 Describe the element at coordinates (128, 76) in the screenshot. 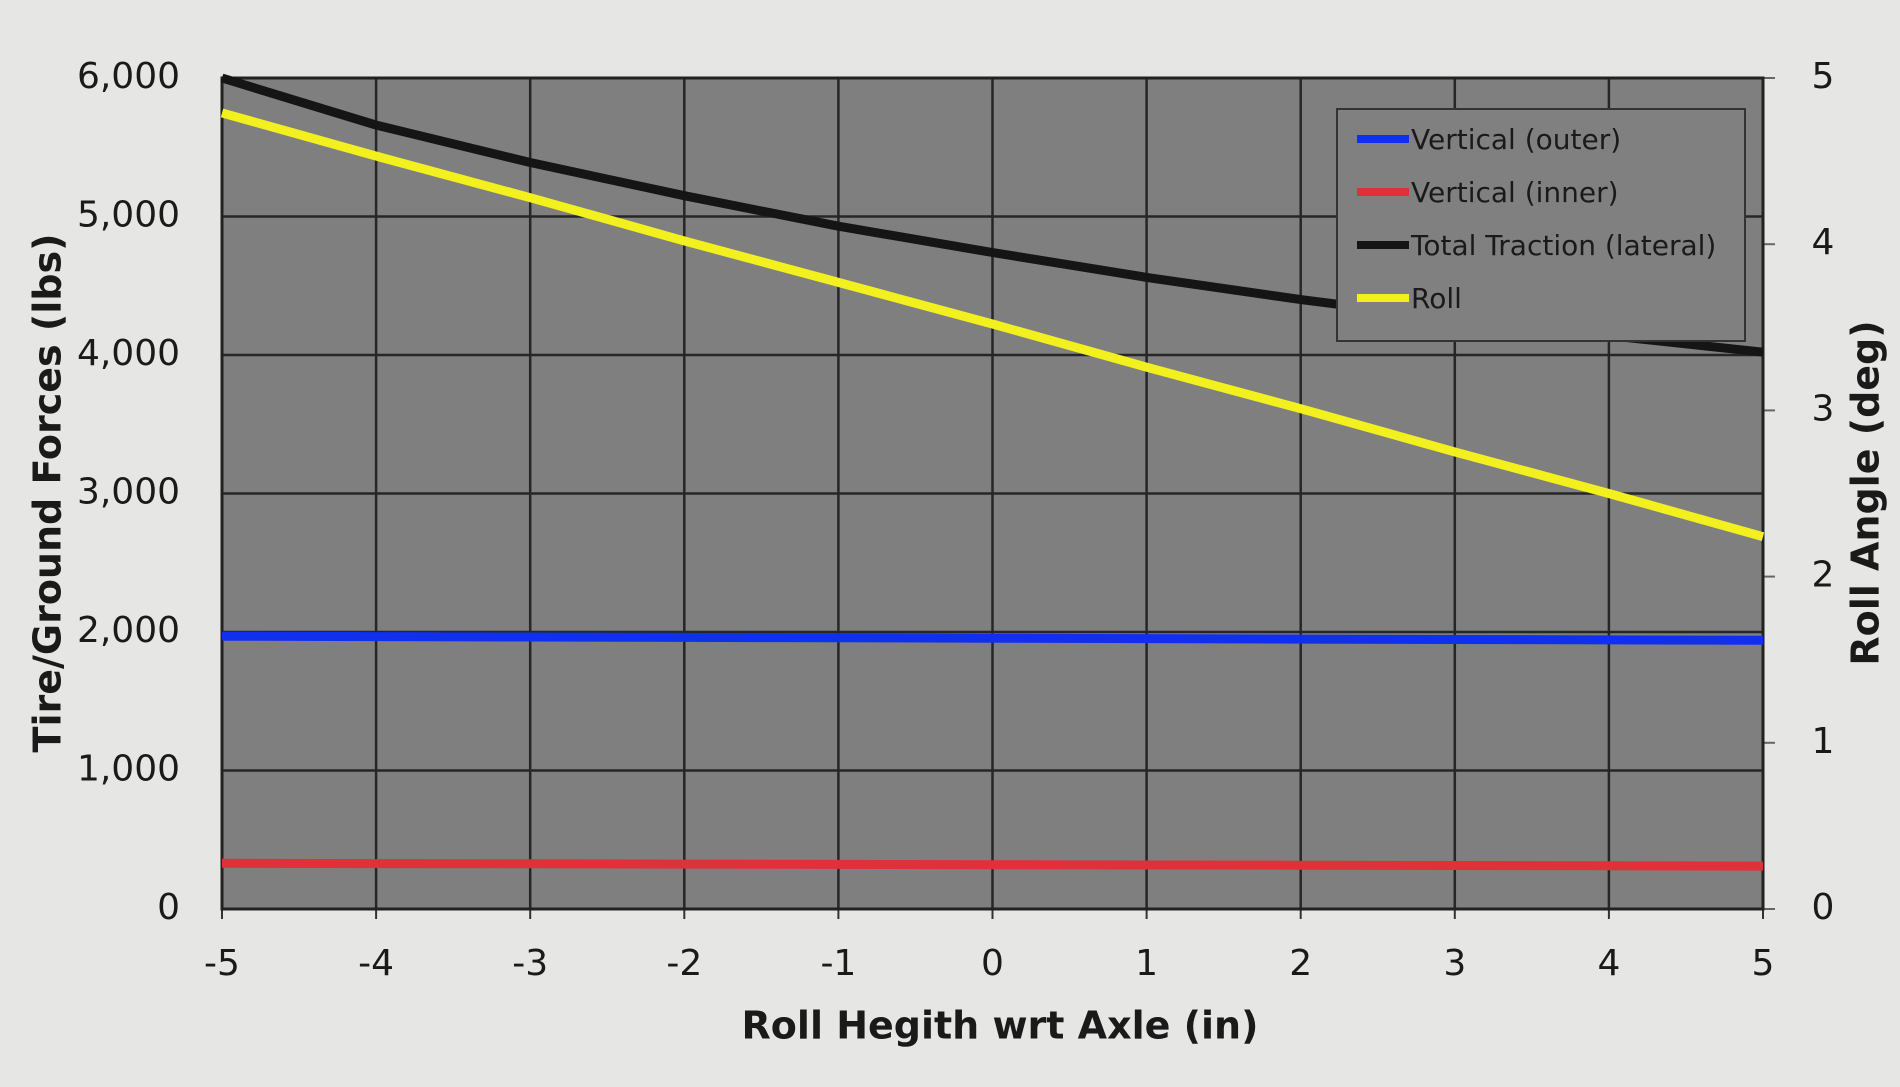

I see `y-tick-label: 6,000` at that location.